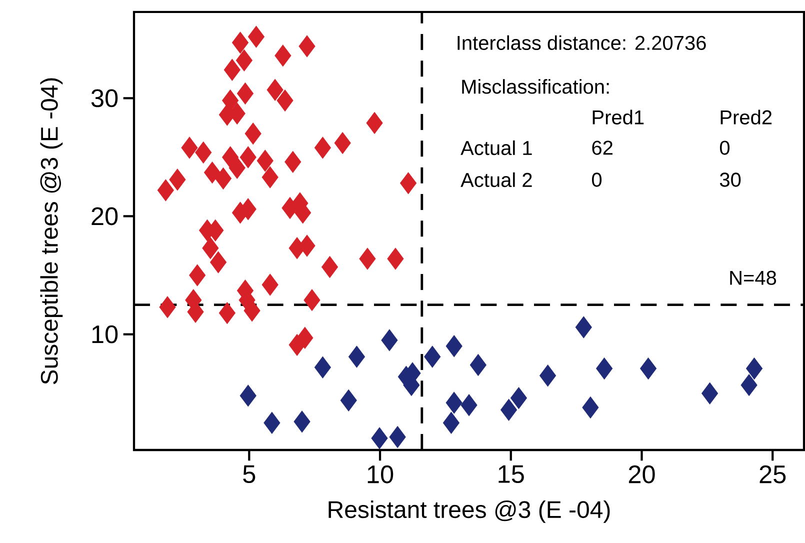  Describe the element at coordinates (104, 98) in the screenshot. I see `y-tick-label: 30` at that location.